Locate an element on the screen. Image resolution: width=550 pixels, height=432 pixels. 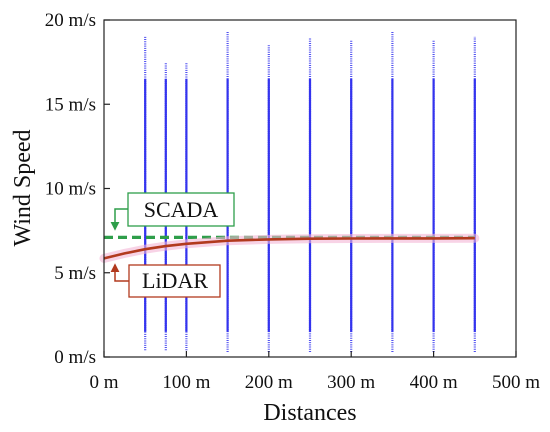
x-axis: 0 m 100 m 200 m 300 m 400 m 500 m is located at coordinates (314, 372).